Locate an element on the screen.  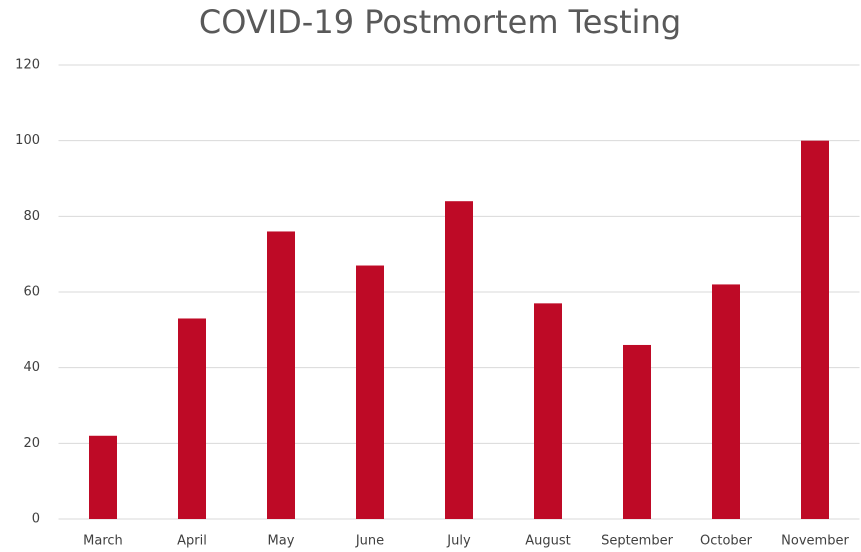
x-tick-label: August is located at coordinates (548, 541).